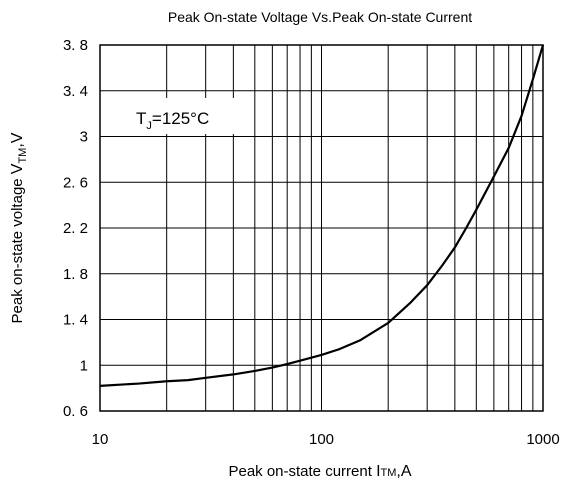 This screenshot has height=485, width=563. Describe the element at coordinates (75, 274) in the screenshot. I see `y-tick-label: 1. 8` at that location.